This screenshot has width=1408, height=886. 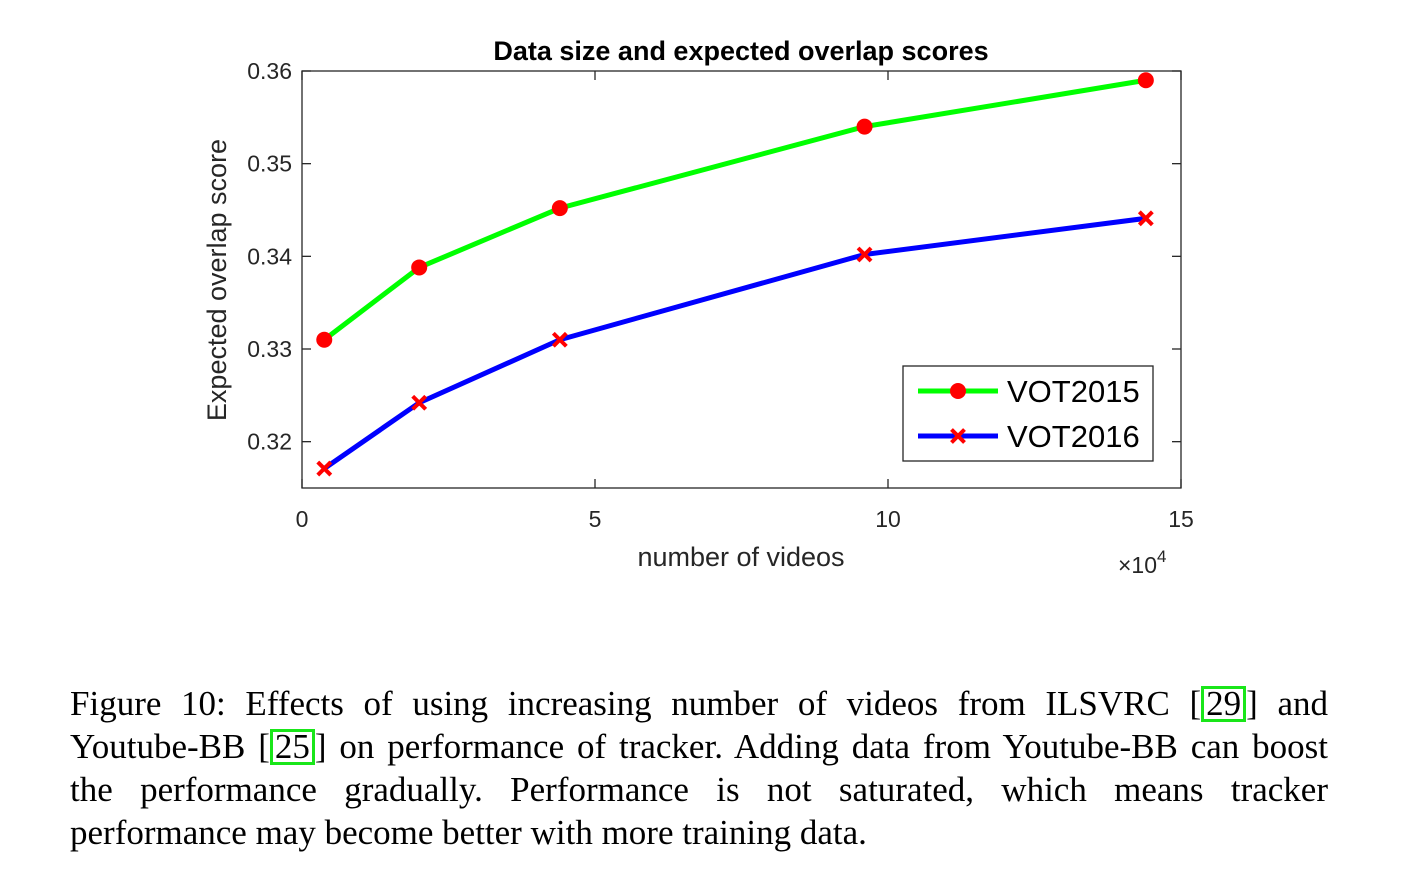 I want to click on y-tick-label: 0.32, so click(x=269, y=442).